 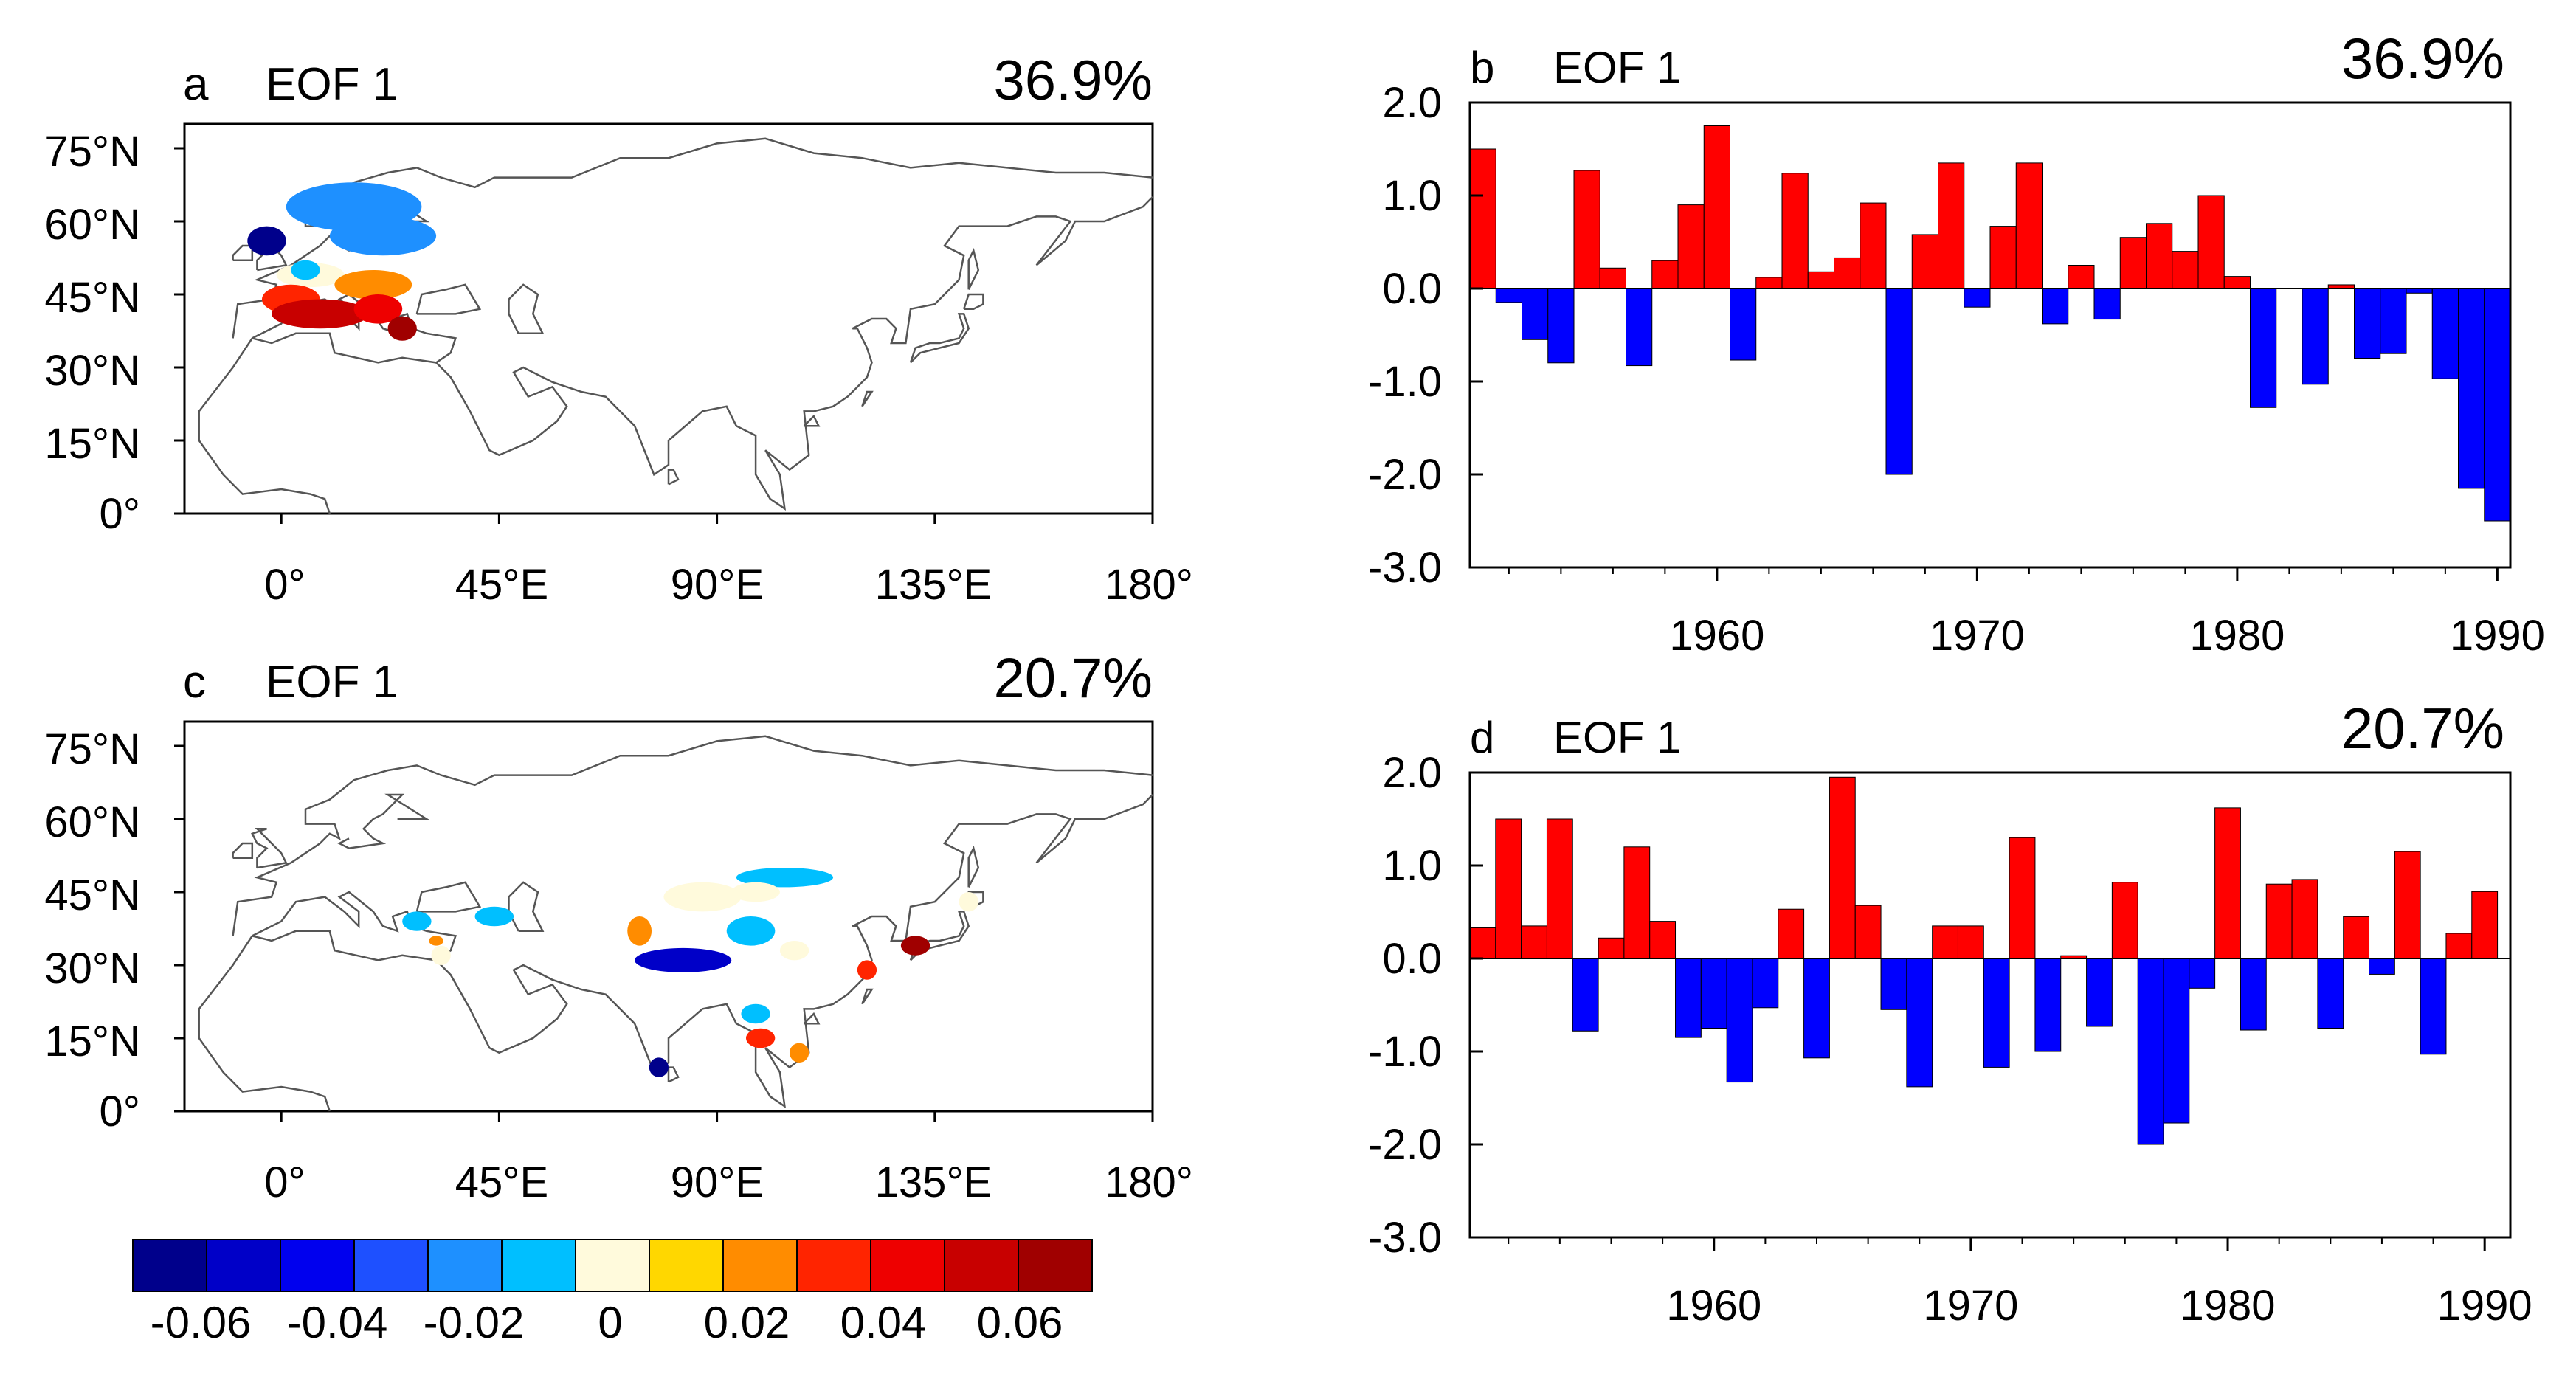 What do you see at coordinates (1149, 1182) in the screenshot?
I see `lon-tick: 180°` at bounding box center [1149, 1182].